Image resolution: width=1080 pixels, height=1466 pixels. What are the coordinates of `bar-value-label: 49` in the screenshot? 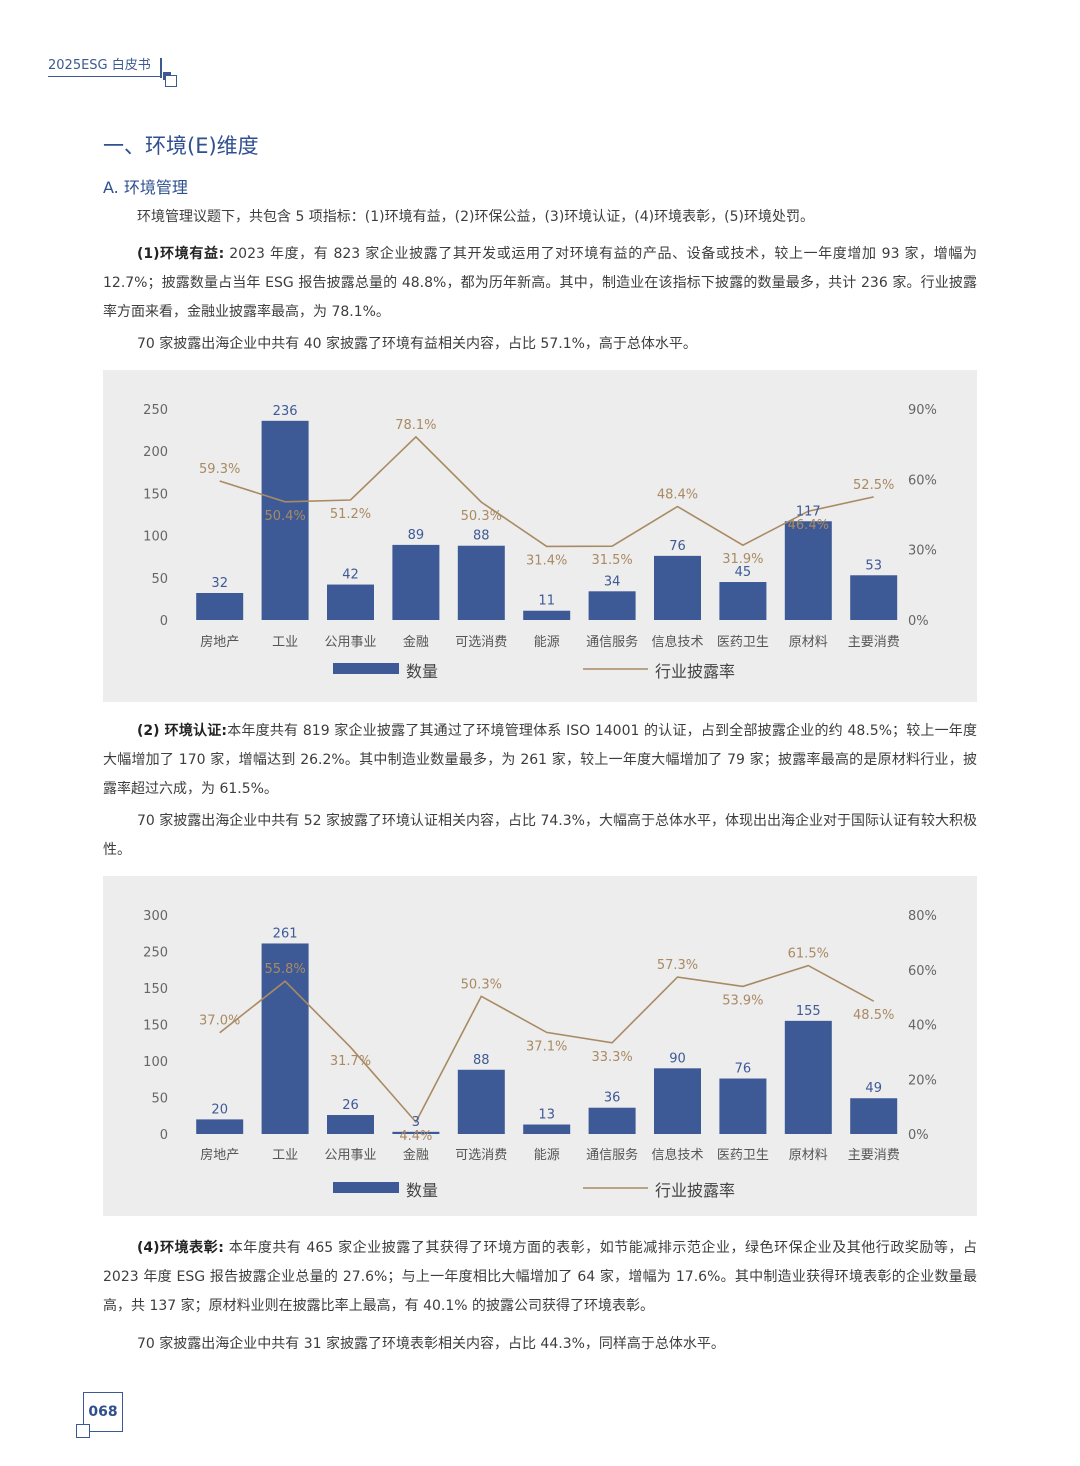 It's located at (873, 1088).